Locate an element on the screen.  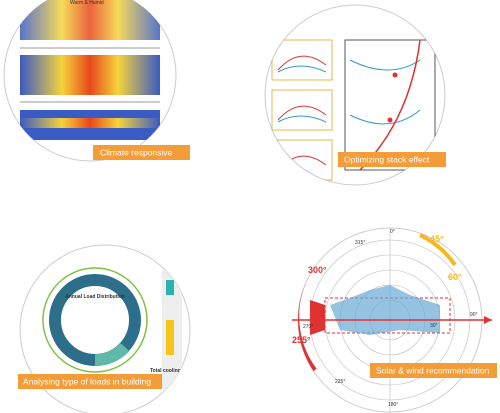
tile-climate: Warm & Humid Climate responsive is located at coordinates (96, 81).